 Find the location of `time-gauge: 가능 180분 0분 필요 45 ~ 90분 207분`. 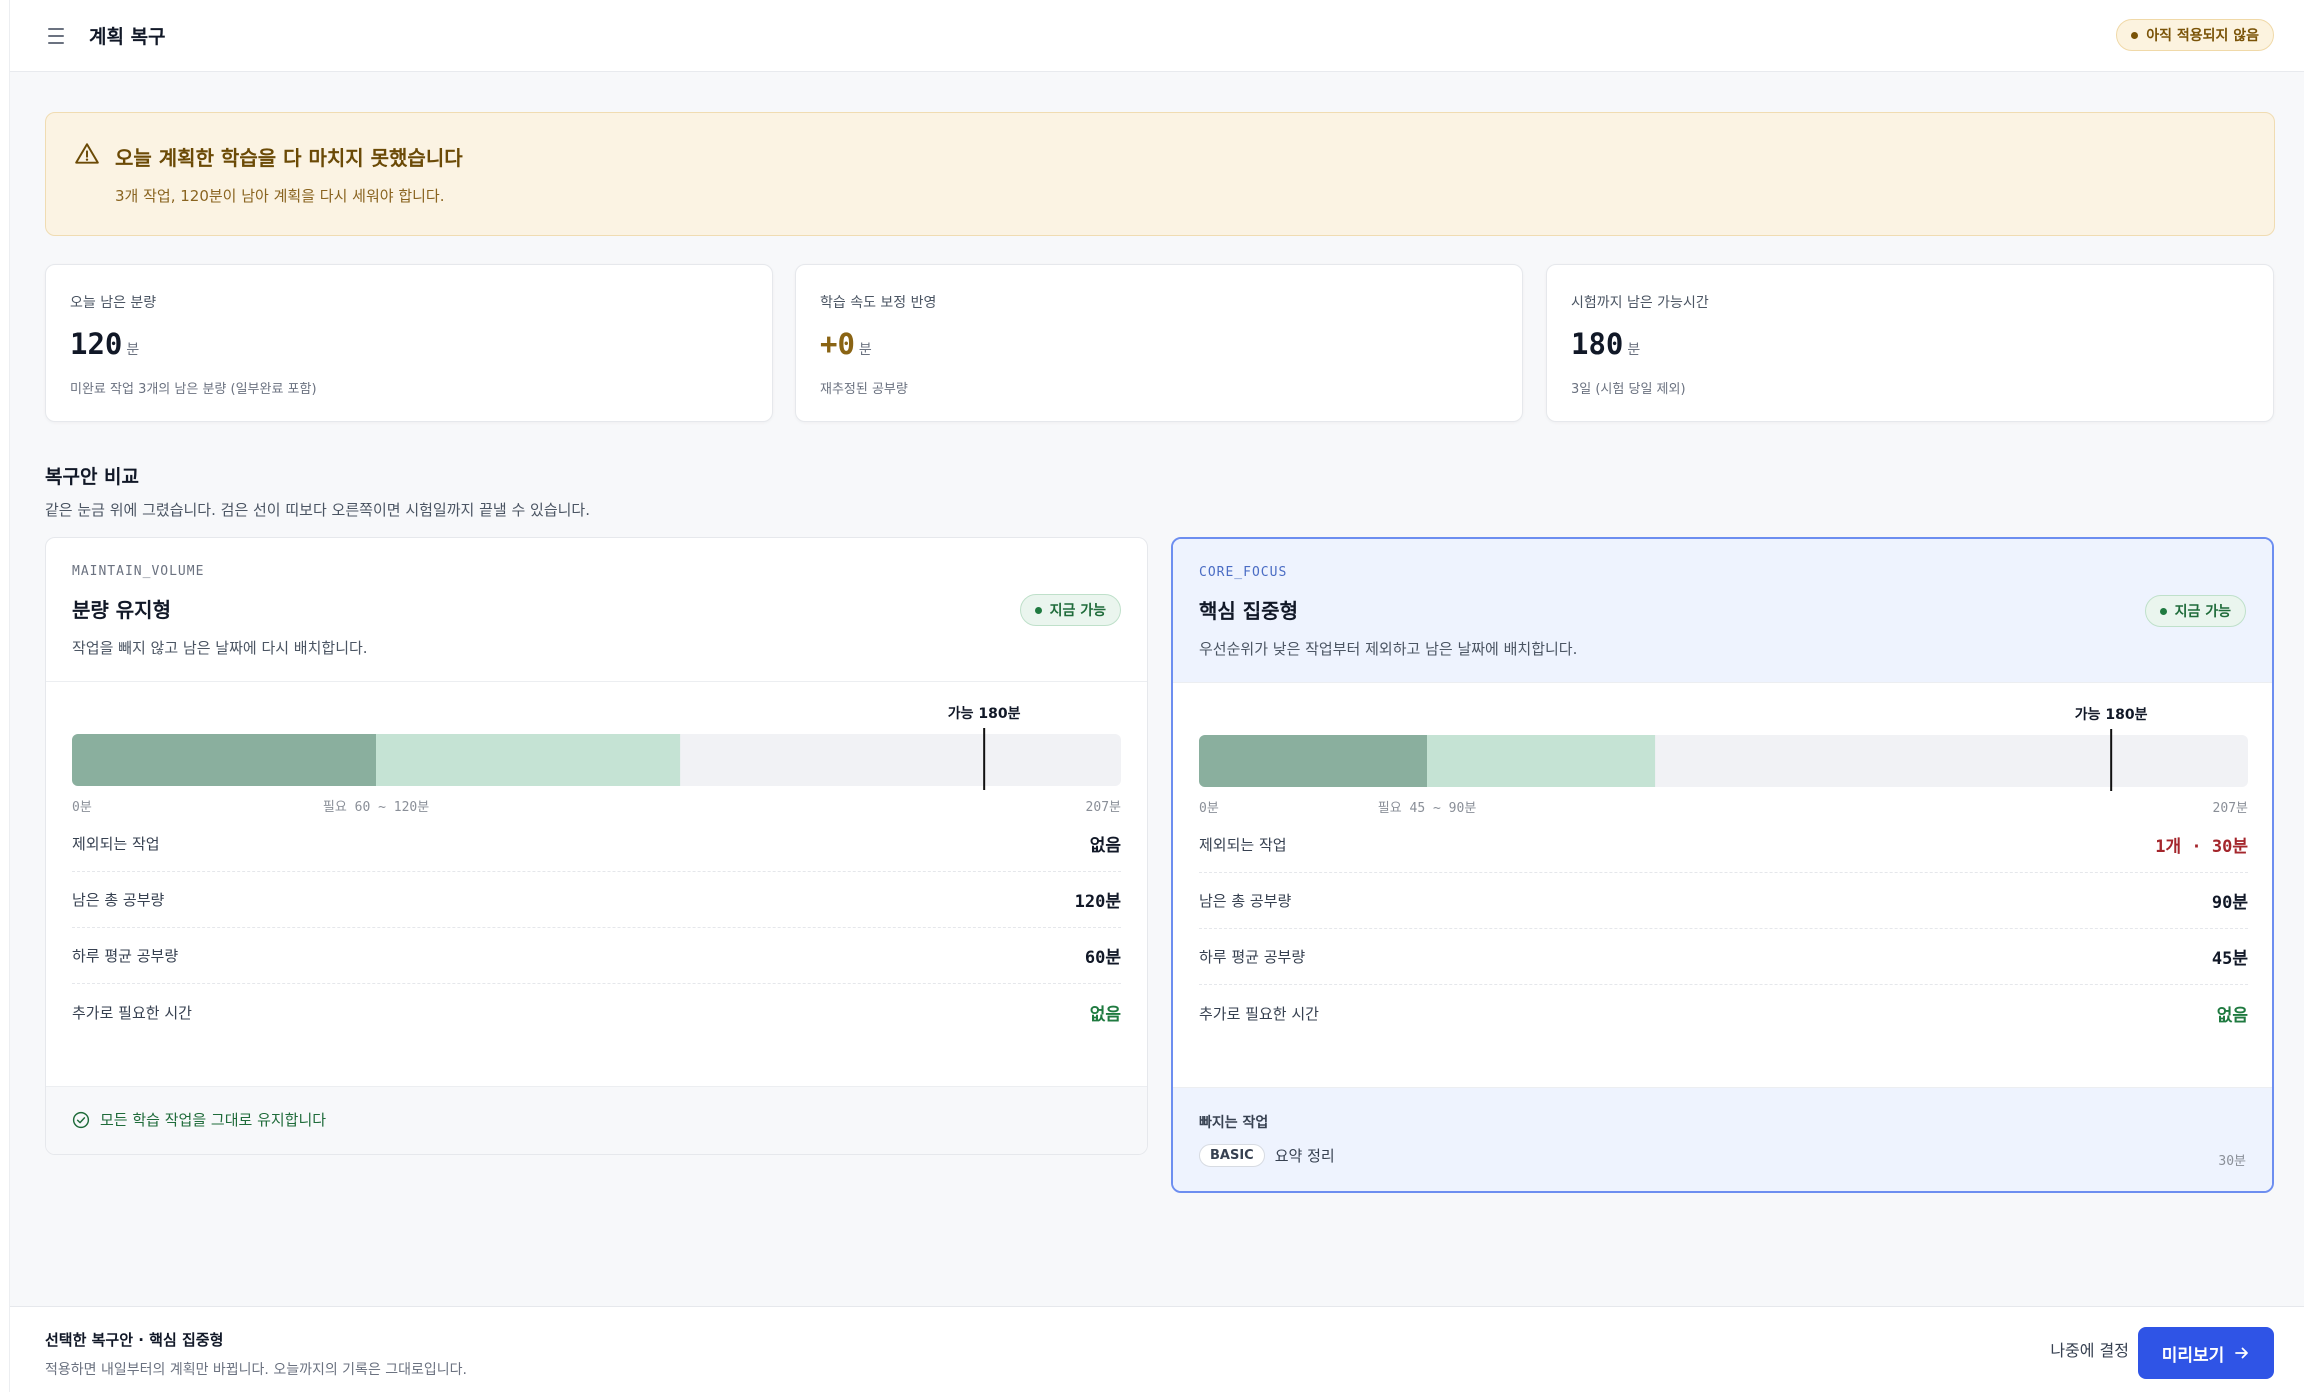

time-gauge: 가능 180분 0분 필요 45 ~ 90분 207분 is located at coordinates (1723, 753).